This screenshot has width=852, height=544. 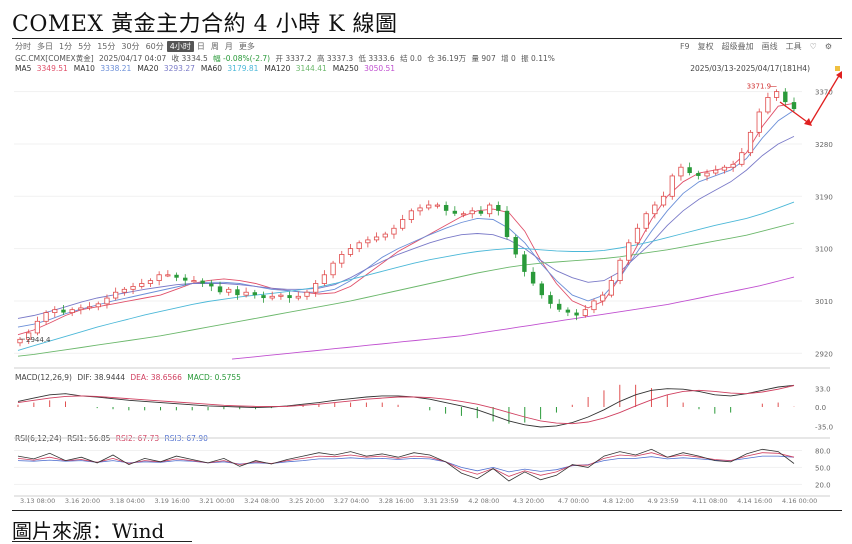 I want to click on gear-icon: ⚙, so click(x=828, y=46).